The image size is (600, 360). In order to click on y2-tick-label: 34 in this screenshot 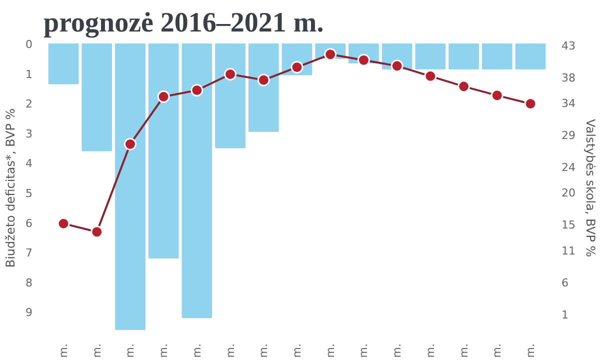, I will do `click(569, 103)`.